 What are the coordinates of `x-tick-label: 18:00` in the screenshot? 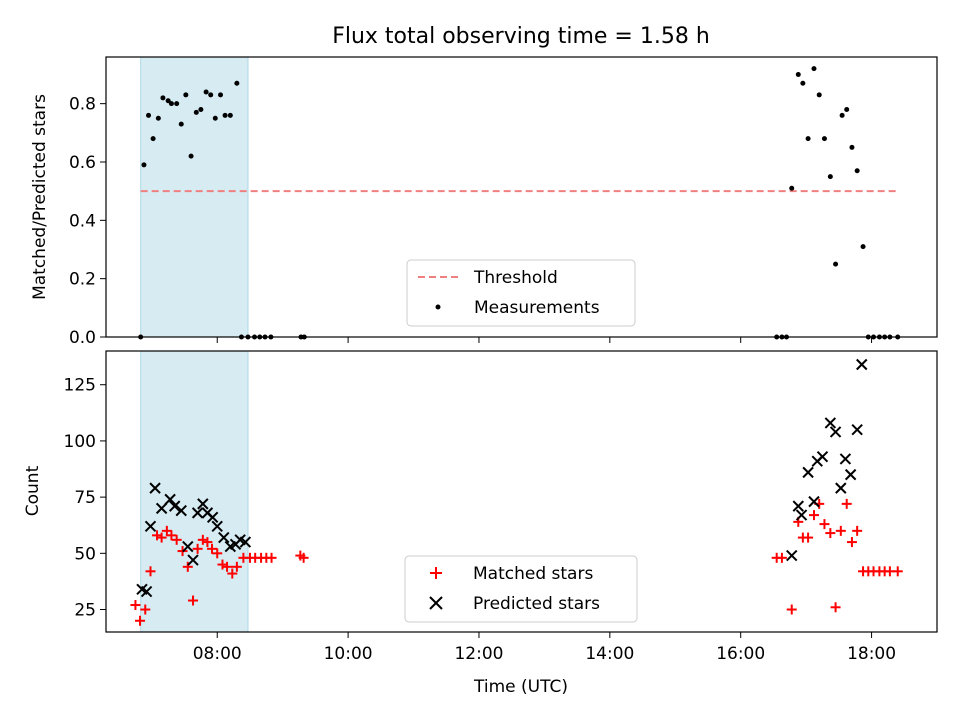 It's located at (871, 654).